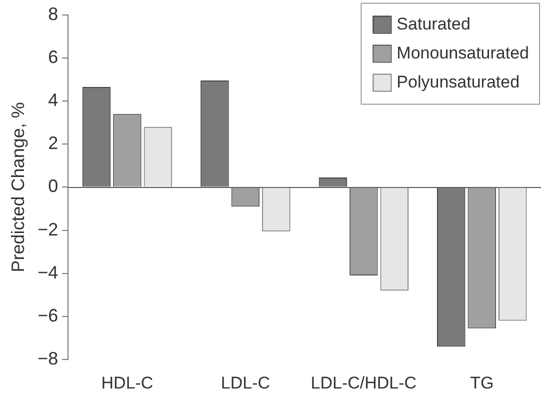 This screenshot has height=410, width=547. I want to click on y-tick-label: 6, so click(53, 56).